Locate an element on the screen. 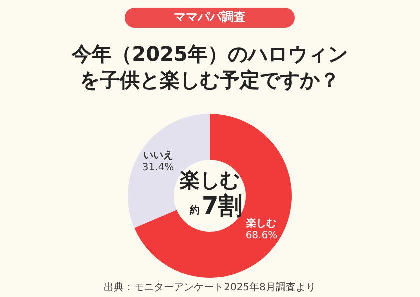  chart-subtitle: ママパパ調査 is located at coordinates (210, 17).